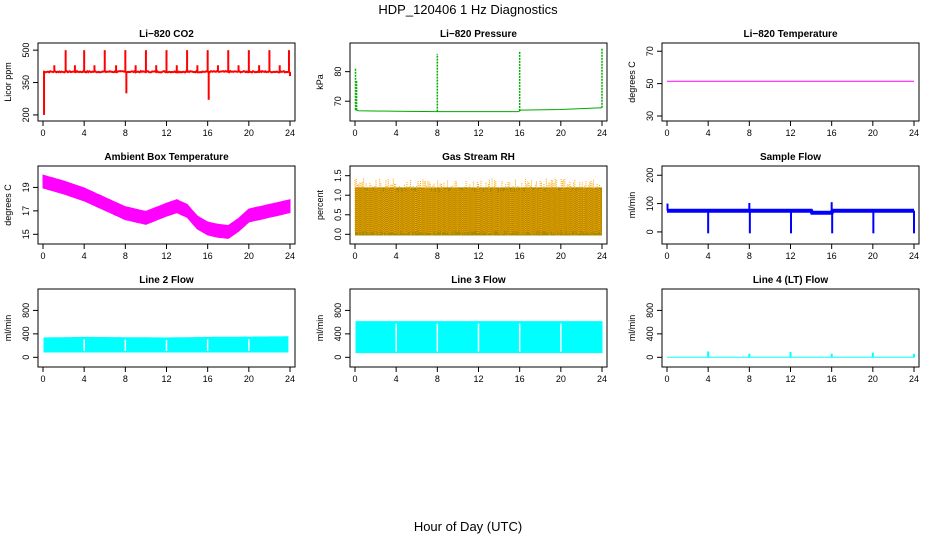  I want to click on y-tick-label: 400, so click(338, 333).